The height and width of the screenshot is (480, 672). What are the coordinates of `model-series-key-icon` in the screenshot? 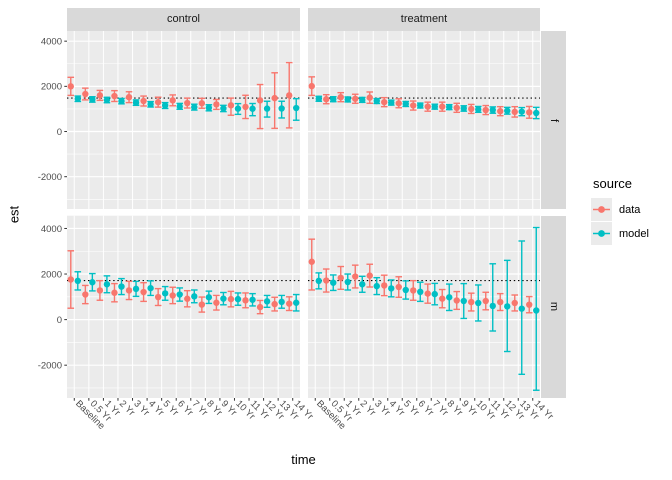 It's located at (601, 233).